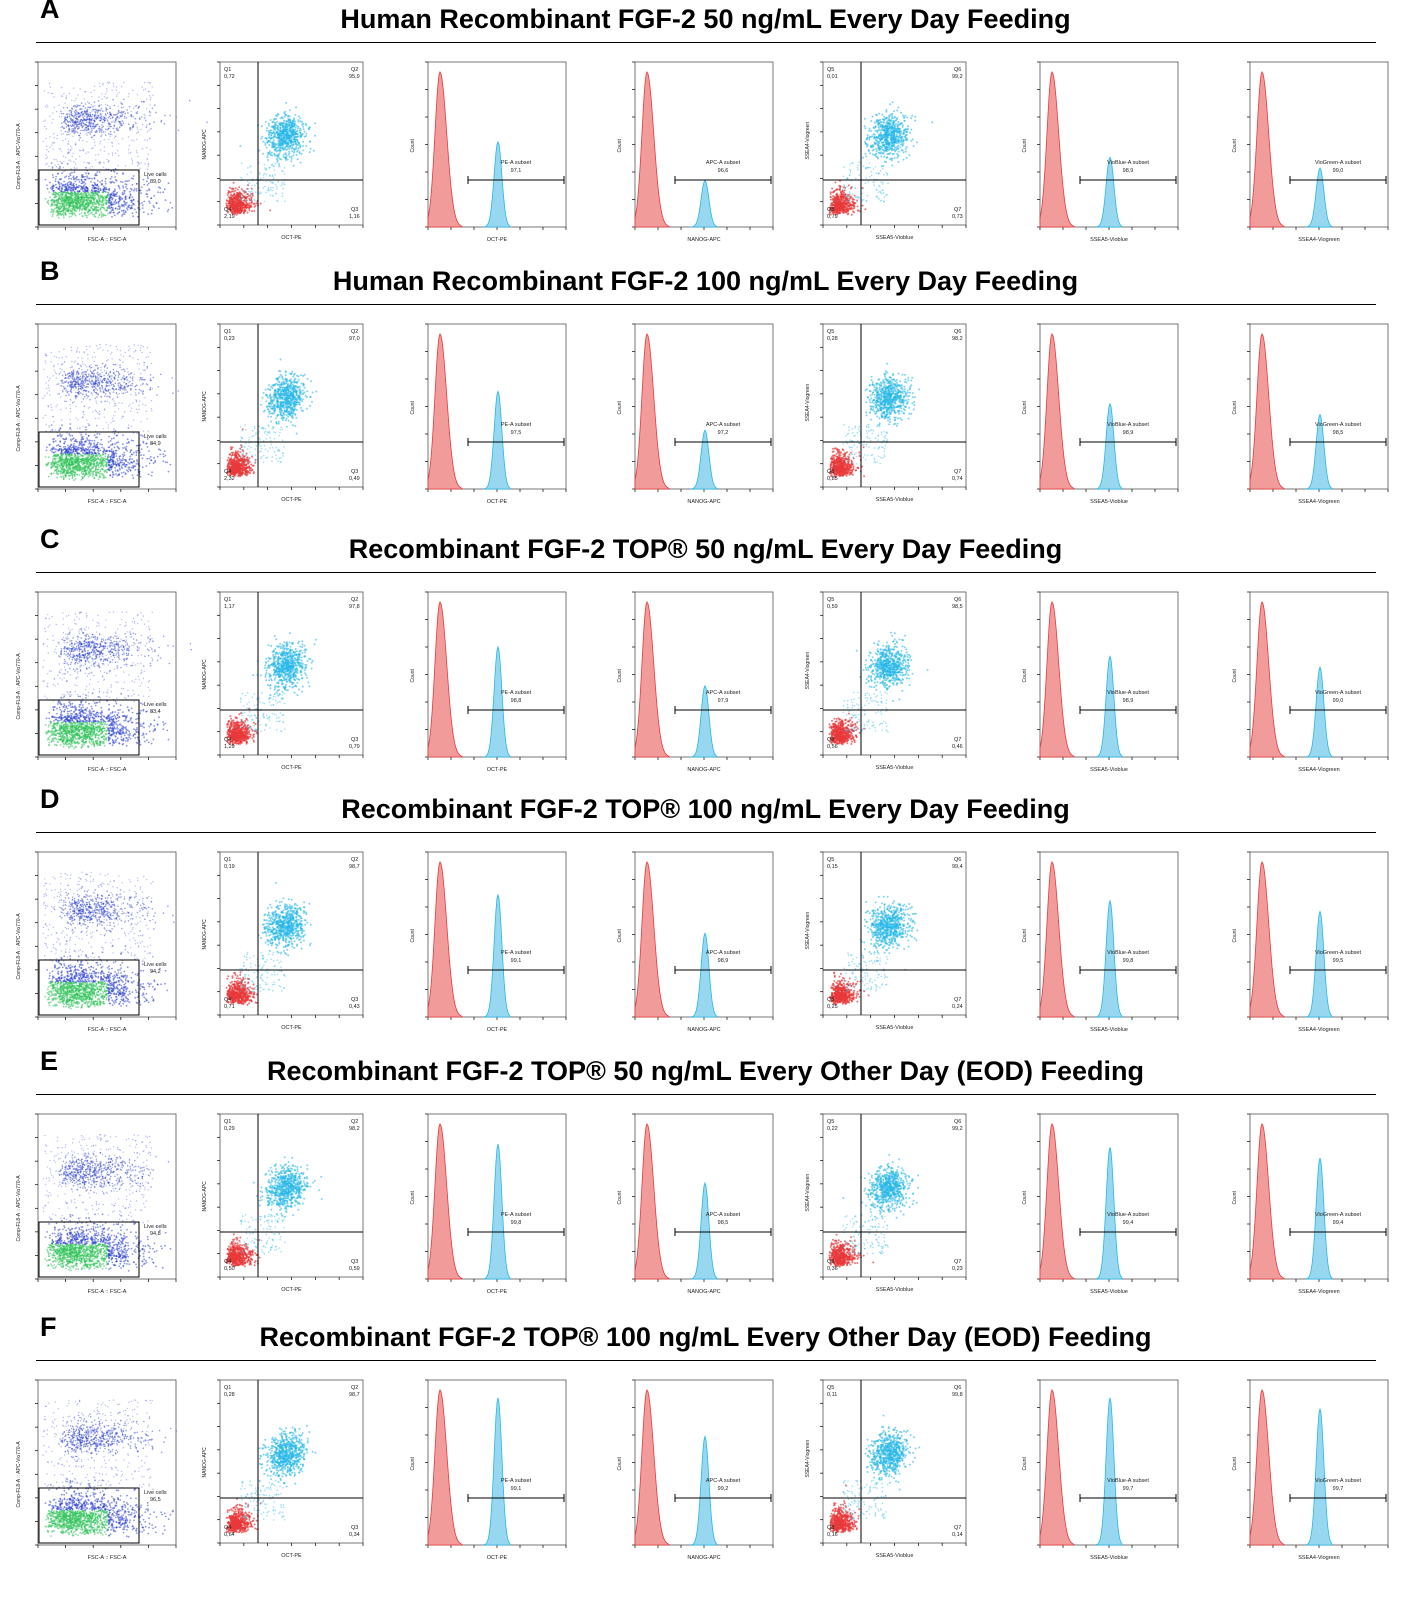 This screenshot has width=1411, height=1611. Describe the element at coordinates (107, 240) in the screenshot. I see `fsc-x-axis-label: FSC-A :: FSC-A` at that location.